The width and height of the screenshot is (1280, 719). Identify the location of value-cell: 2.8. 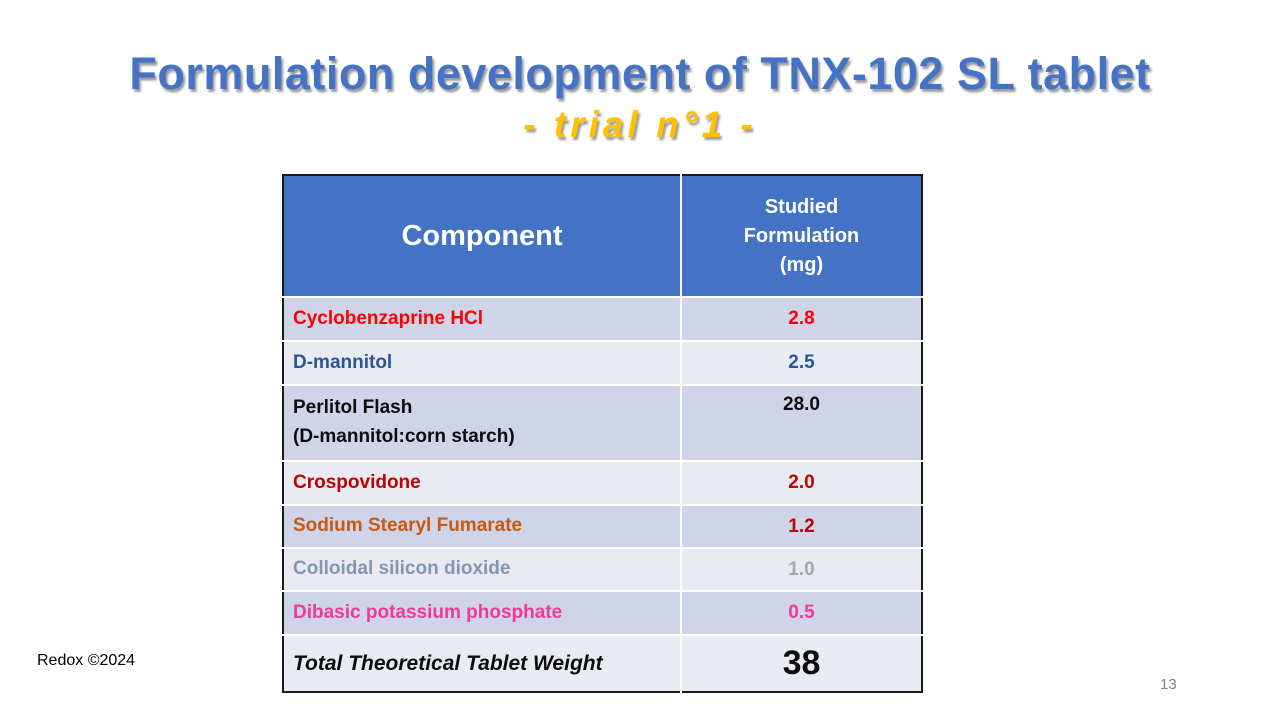
(801, 318).